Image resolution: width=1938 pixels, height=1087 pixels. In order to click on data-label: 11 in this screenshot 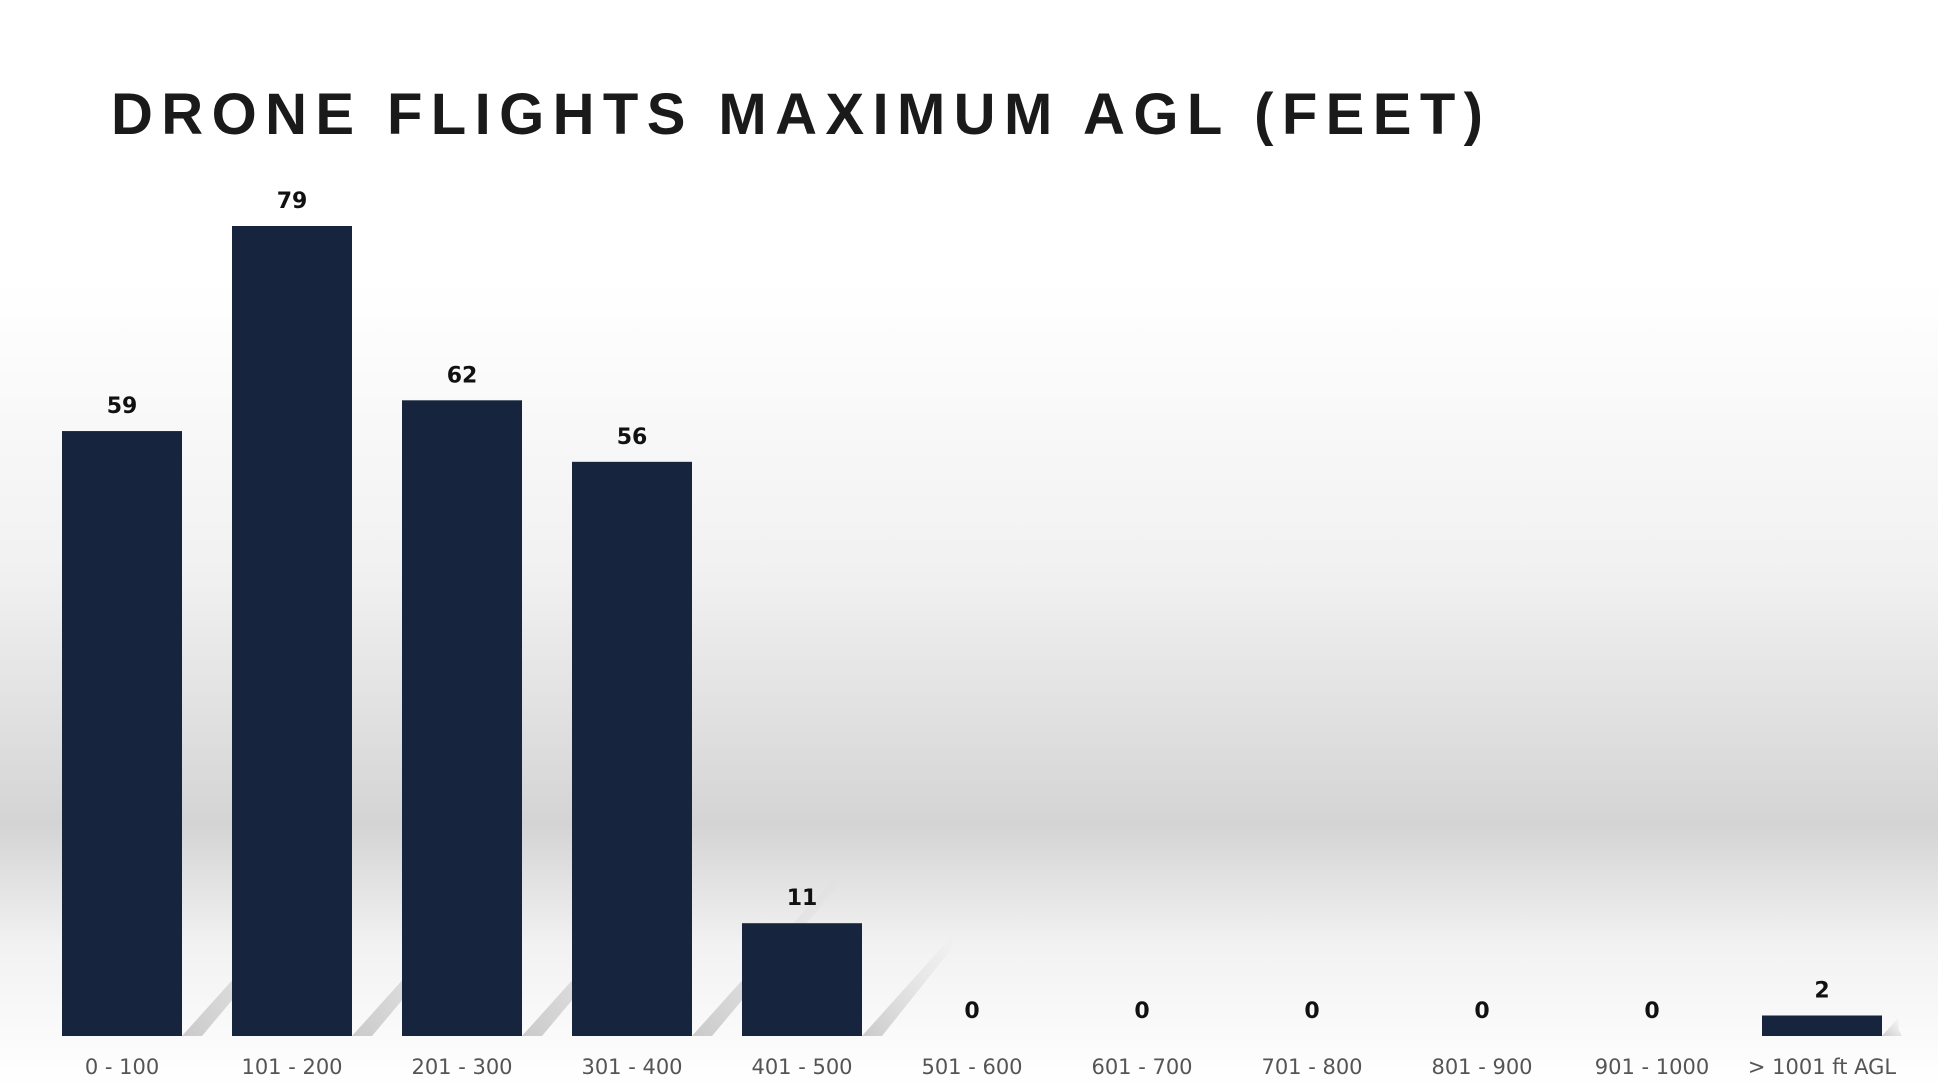, I will do `click(802, 898)`.